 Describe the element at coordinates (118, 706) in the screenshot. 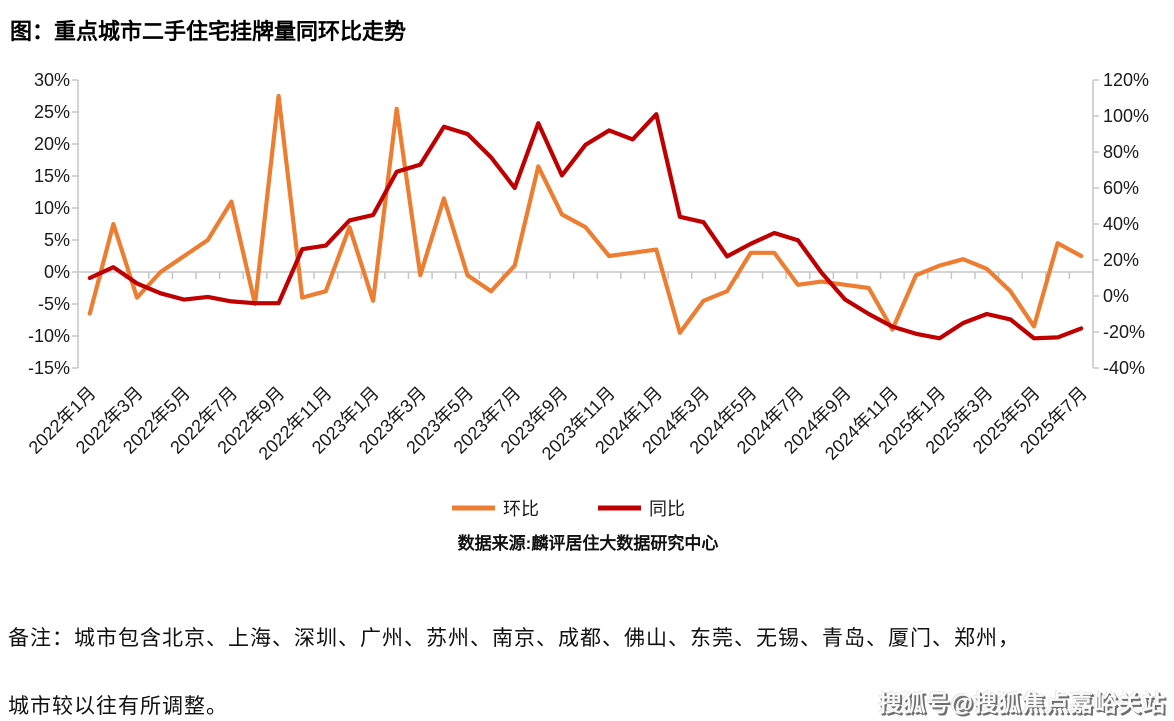

I see `footnote-line-2: 城市较以往有所调整。` at that location.